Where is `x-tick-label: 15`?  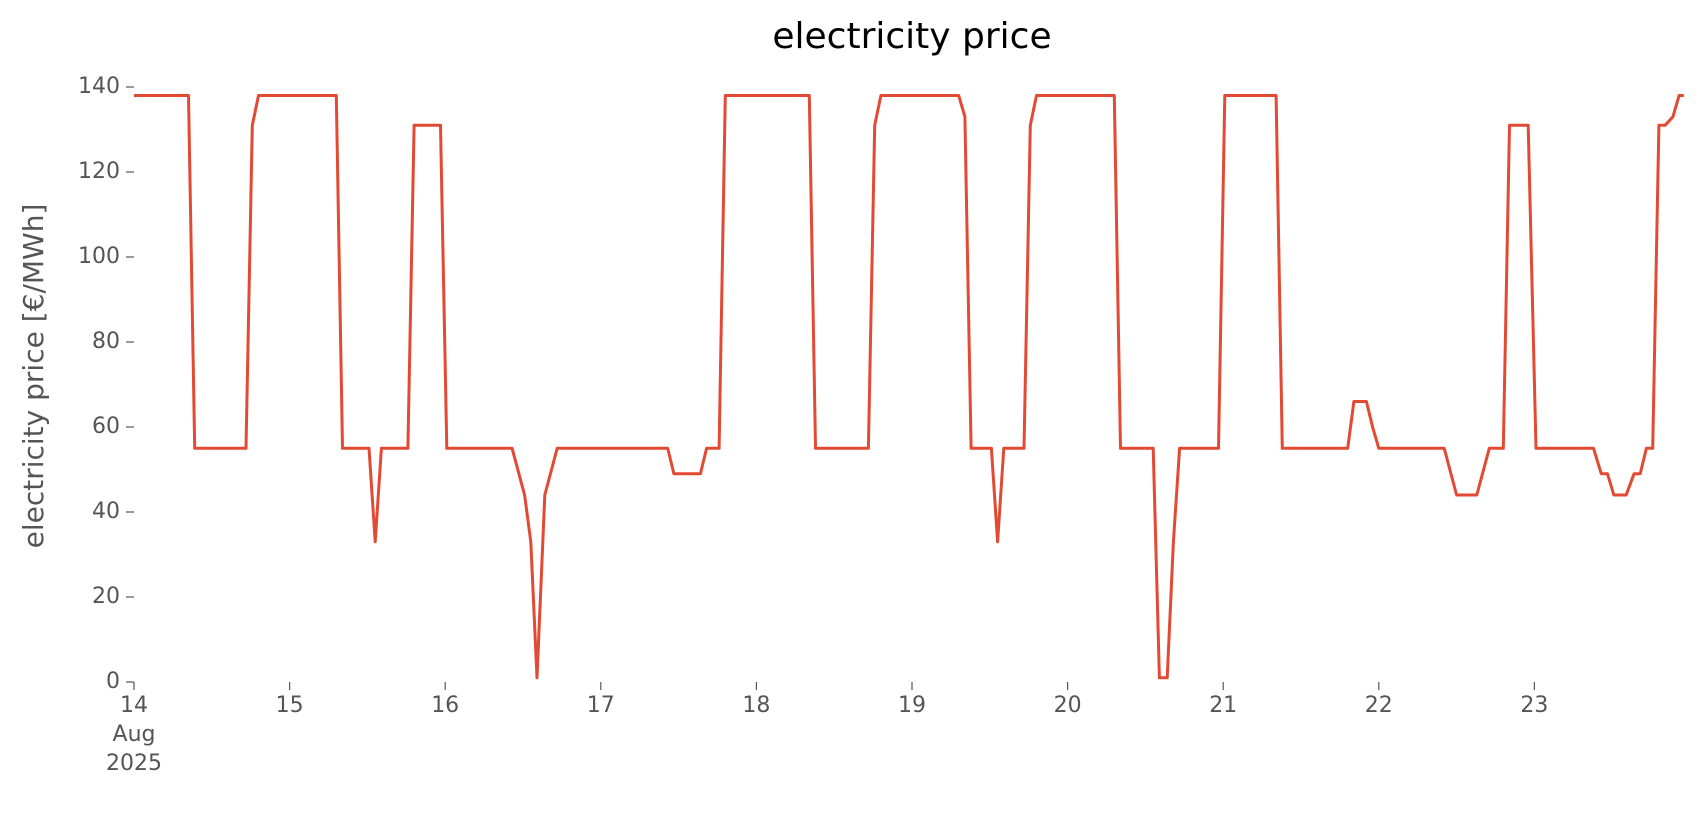
x-tick-label: 15 is located at coordinates (290, 705).